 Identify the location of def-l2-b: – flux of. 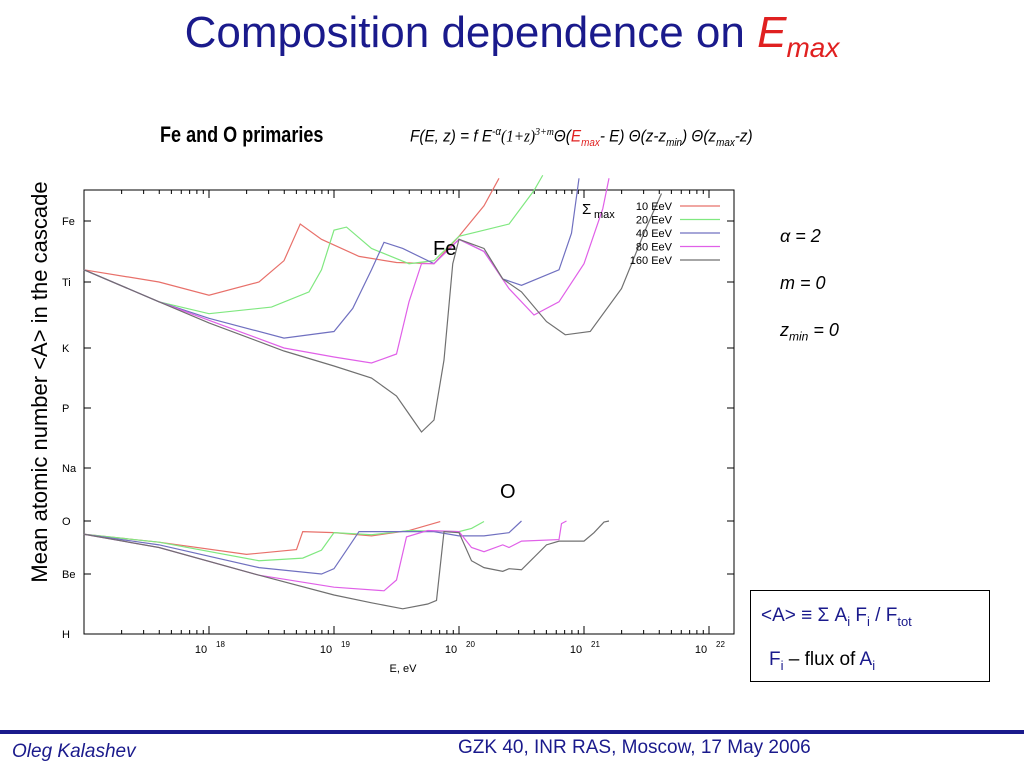
(821, 659).